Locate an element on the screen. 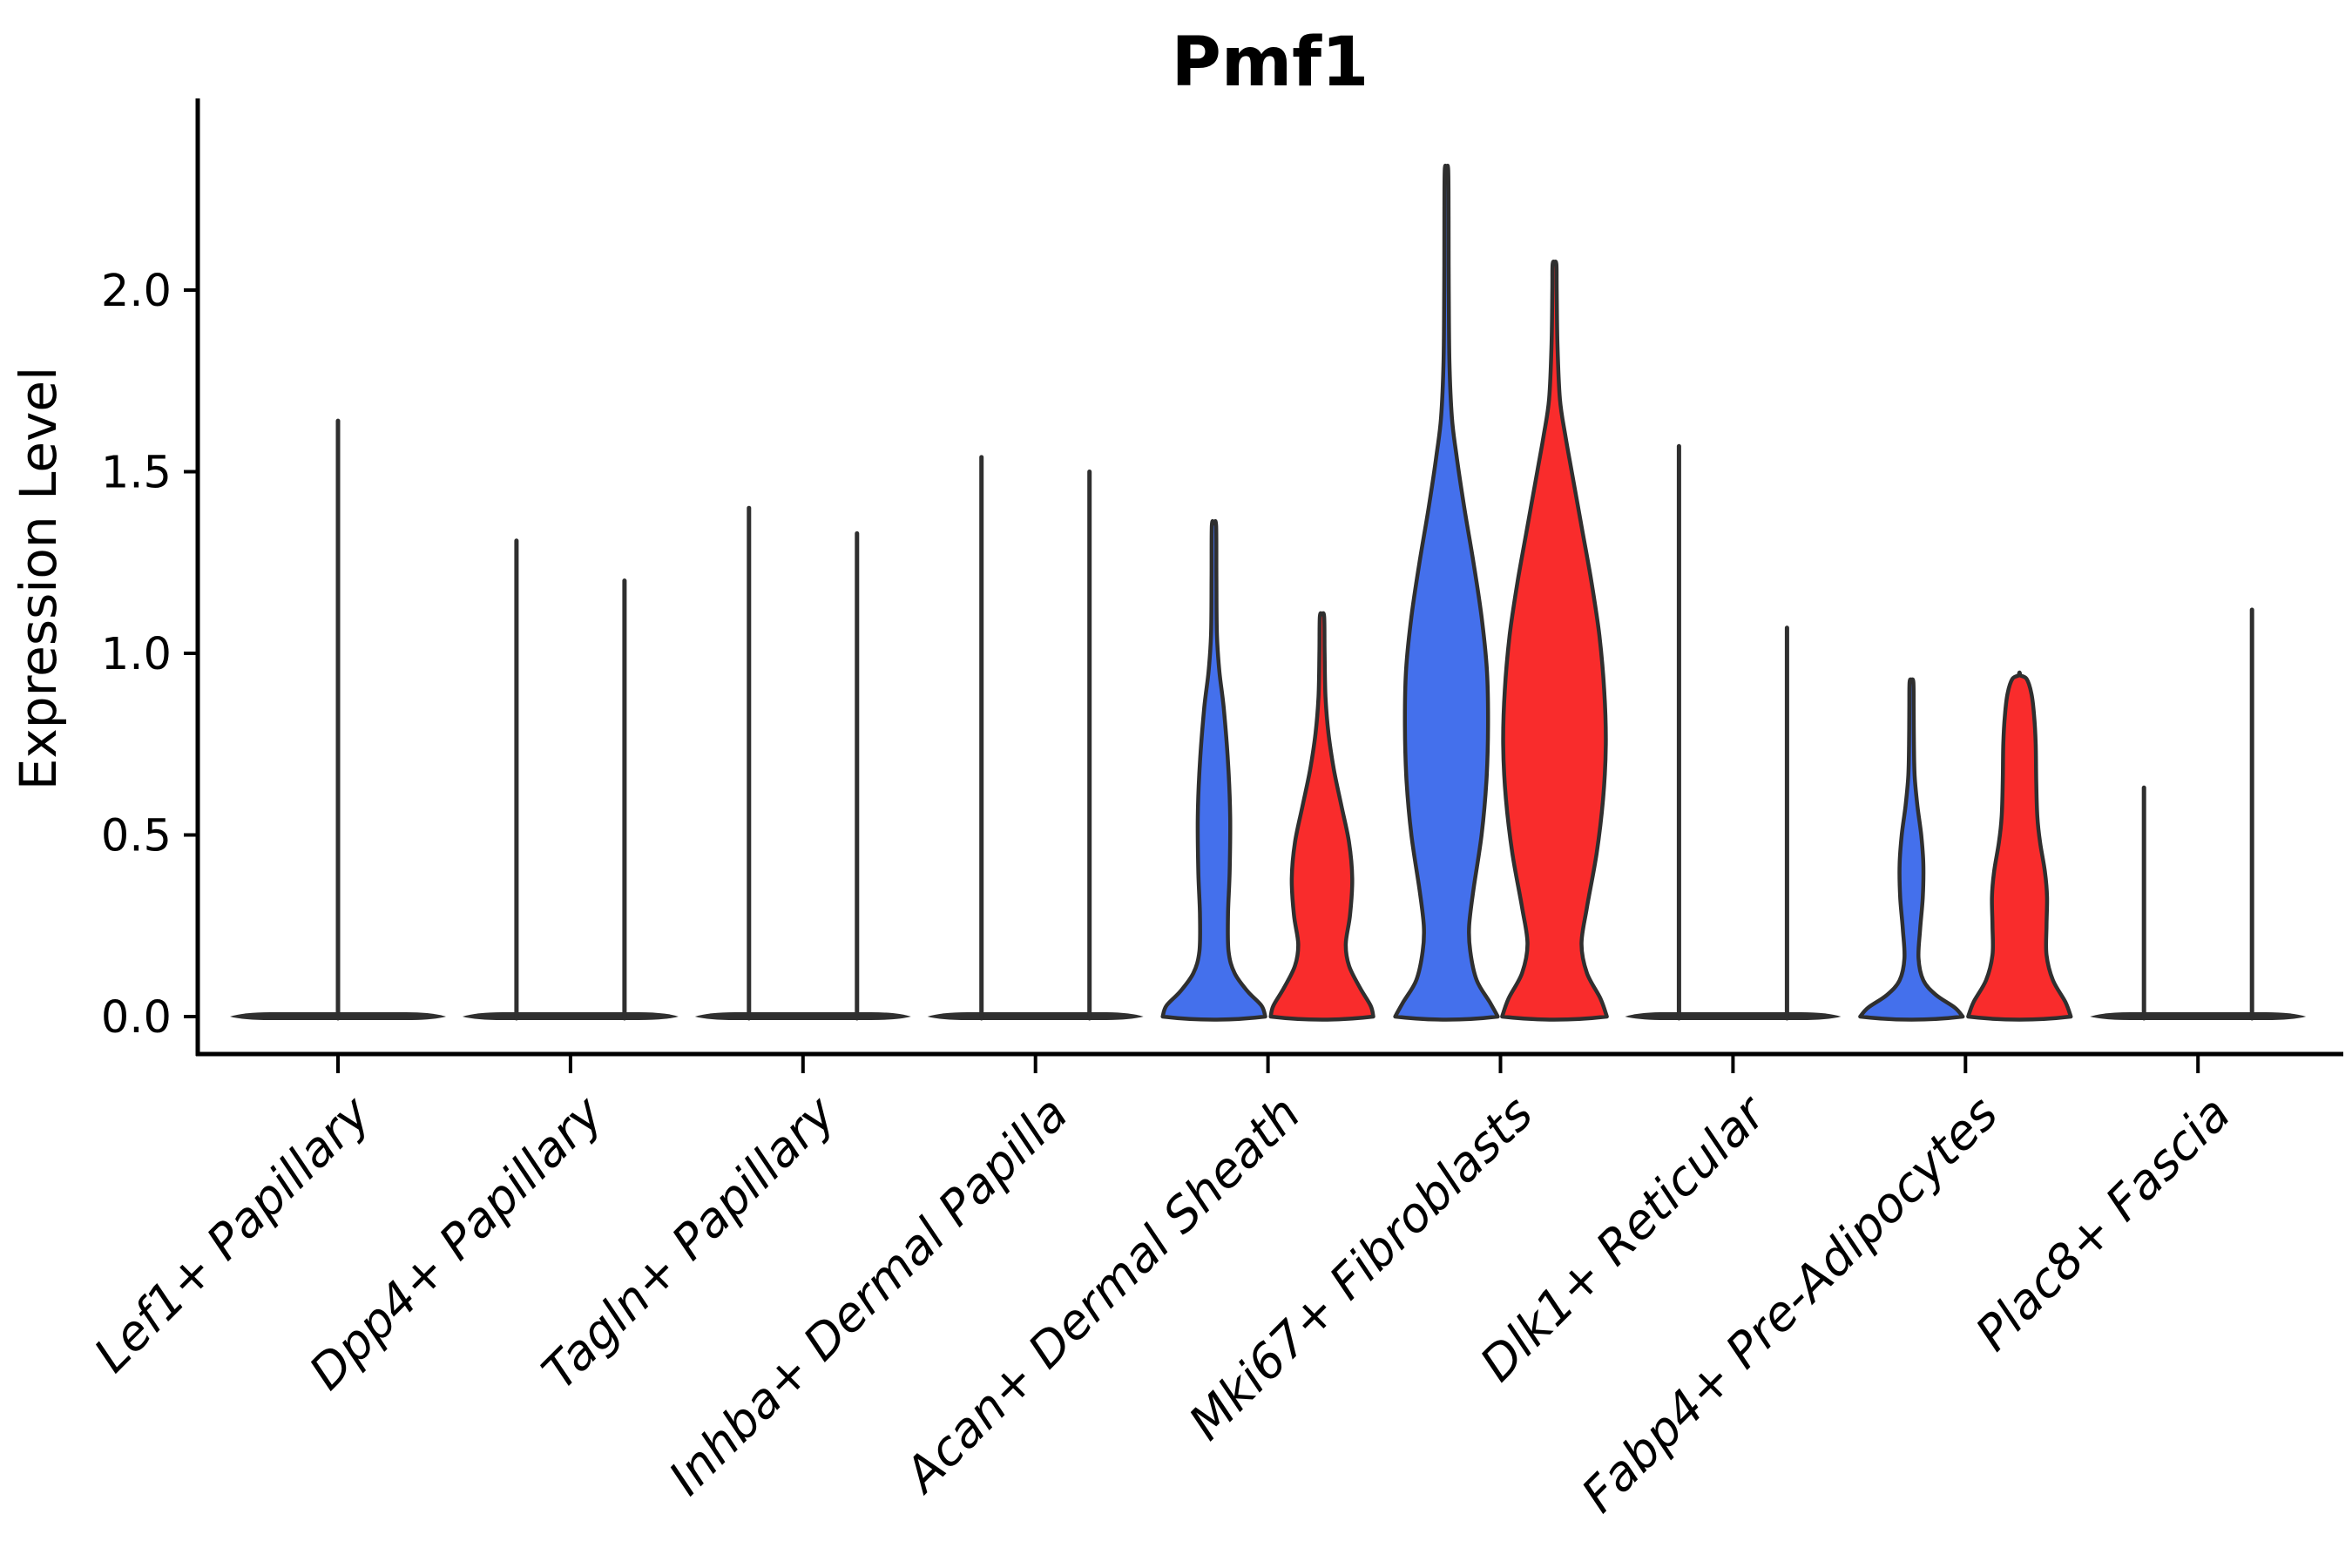  y-tick-label: 1.5 is located at coordinates (136, 474).